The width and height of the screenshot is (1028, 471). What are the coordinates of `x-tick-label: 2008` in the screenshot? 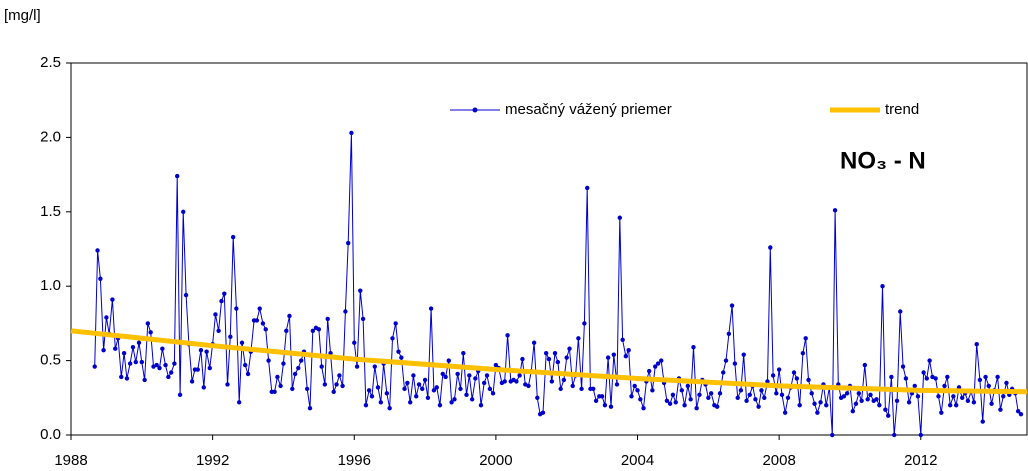 It's located at (778, 460).